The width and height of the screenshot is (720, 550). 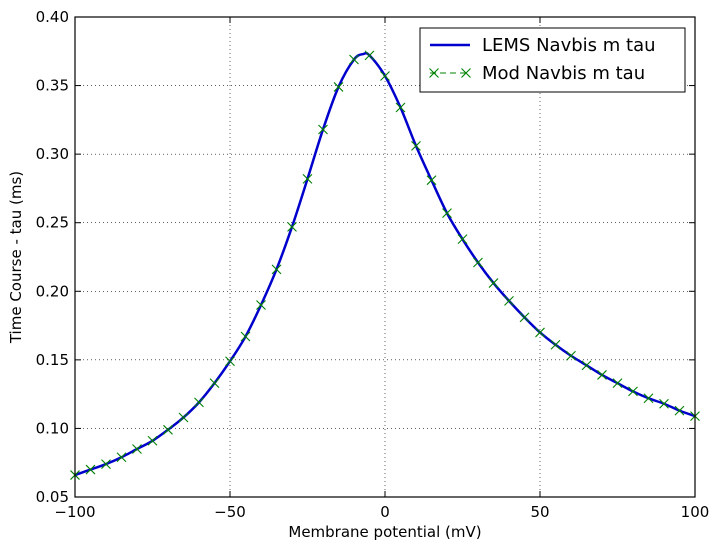 What do you see at coordinates (52, 360) in the screenshot?
I see `y-tick-label: 0.15` at bounding box center [52, 360].